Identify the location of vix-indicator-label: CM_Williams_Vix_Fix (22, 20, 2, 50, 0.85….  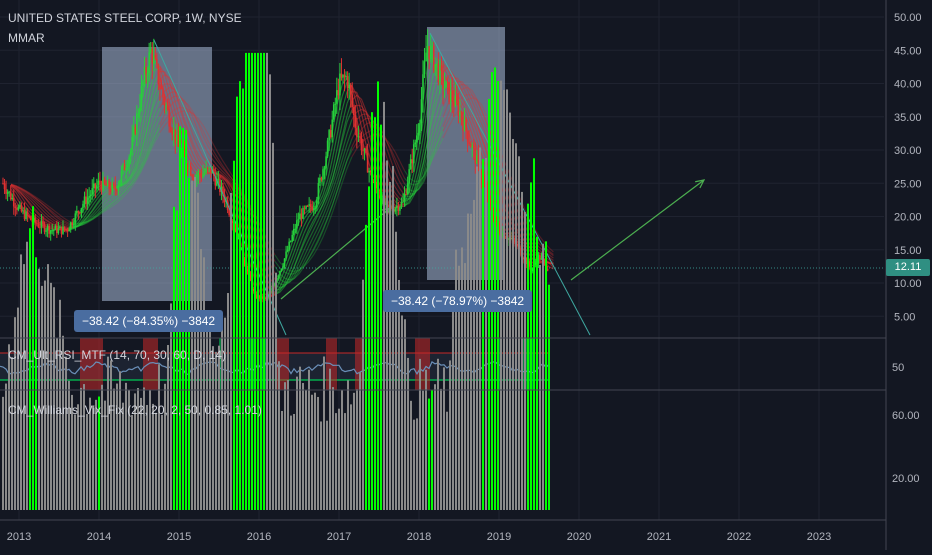
(135, 410).